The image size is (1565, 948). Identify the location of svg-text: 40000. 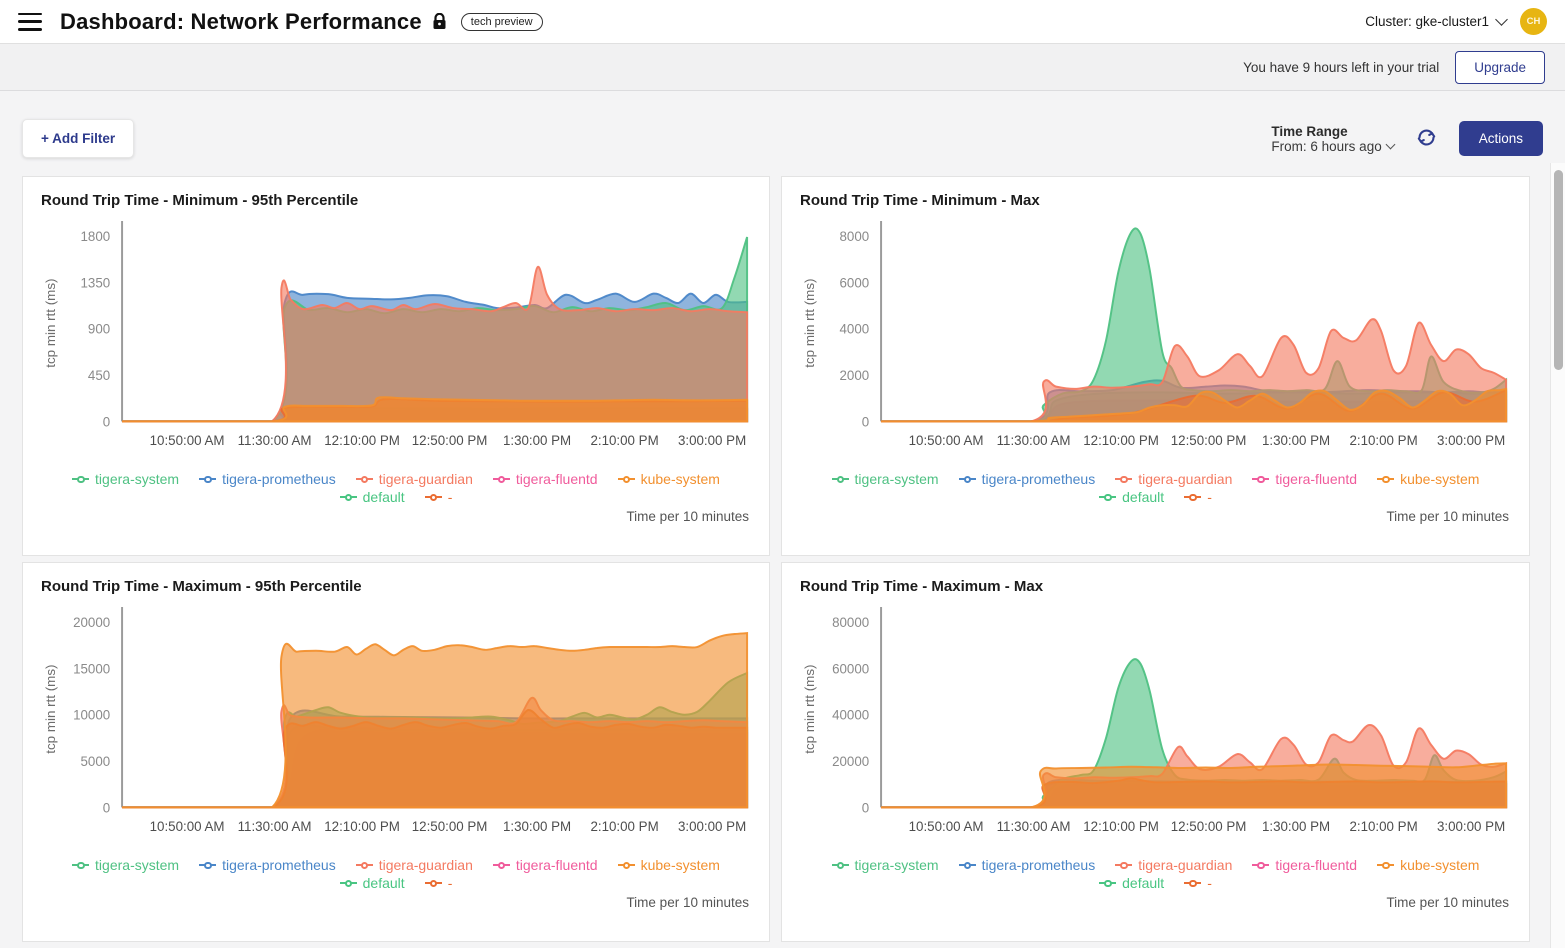
(850, 715).